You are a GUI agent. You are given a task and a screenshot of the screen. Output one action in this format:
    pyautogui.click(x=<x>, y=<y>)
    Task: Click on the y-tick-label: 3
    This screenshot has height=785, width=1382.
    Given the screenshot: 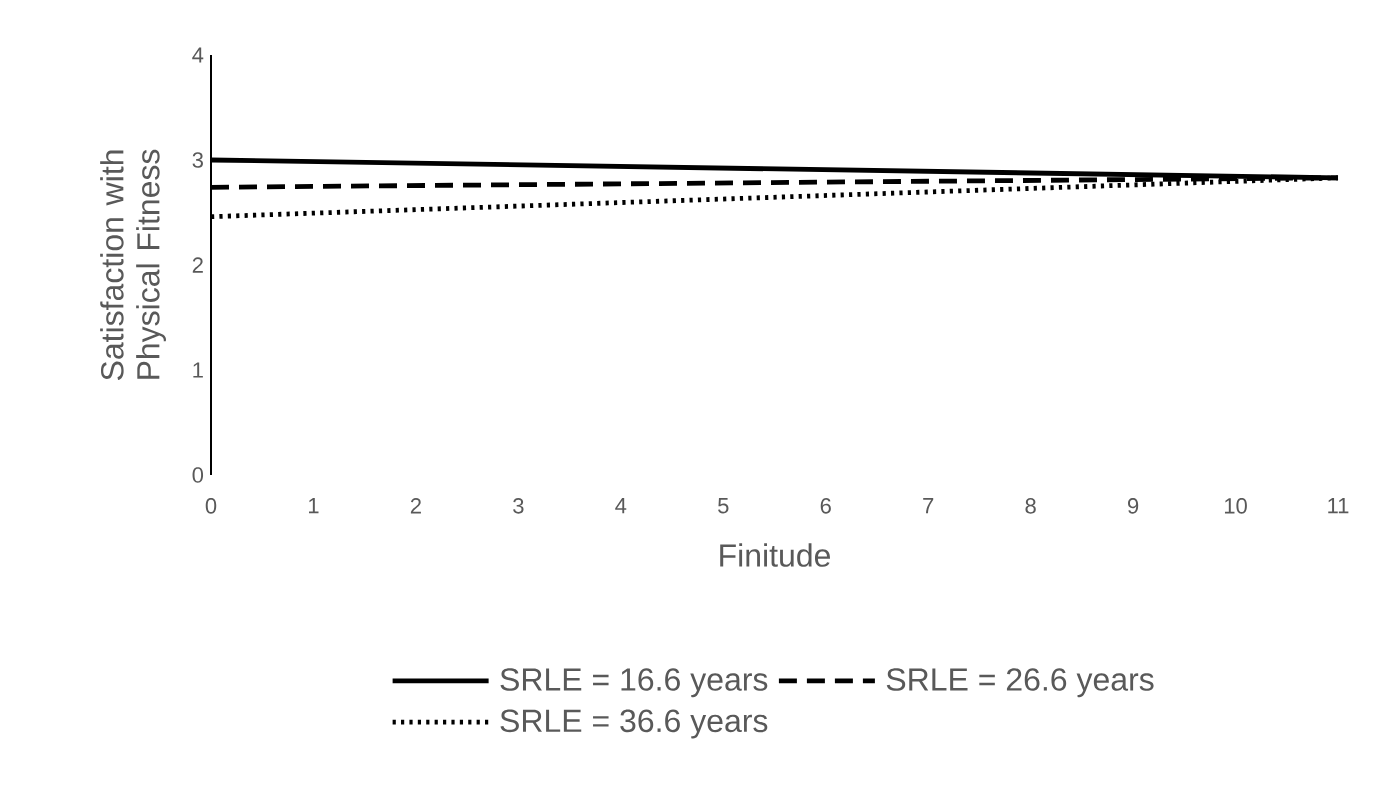 What is the action you would take?
    pyautogui.click(x=197, y=160)
    